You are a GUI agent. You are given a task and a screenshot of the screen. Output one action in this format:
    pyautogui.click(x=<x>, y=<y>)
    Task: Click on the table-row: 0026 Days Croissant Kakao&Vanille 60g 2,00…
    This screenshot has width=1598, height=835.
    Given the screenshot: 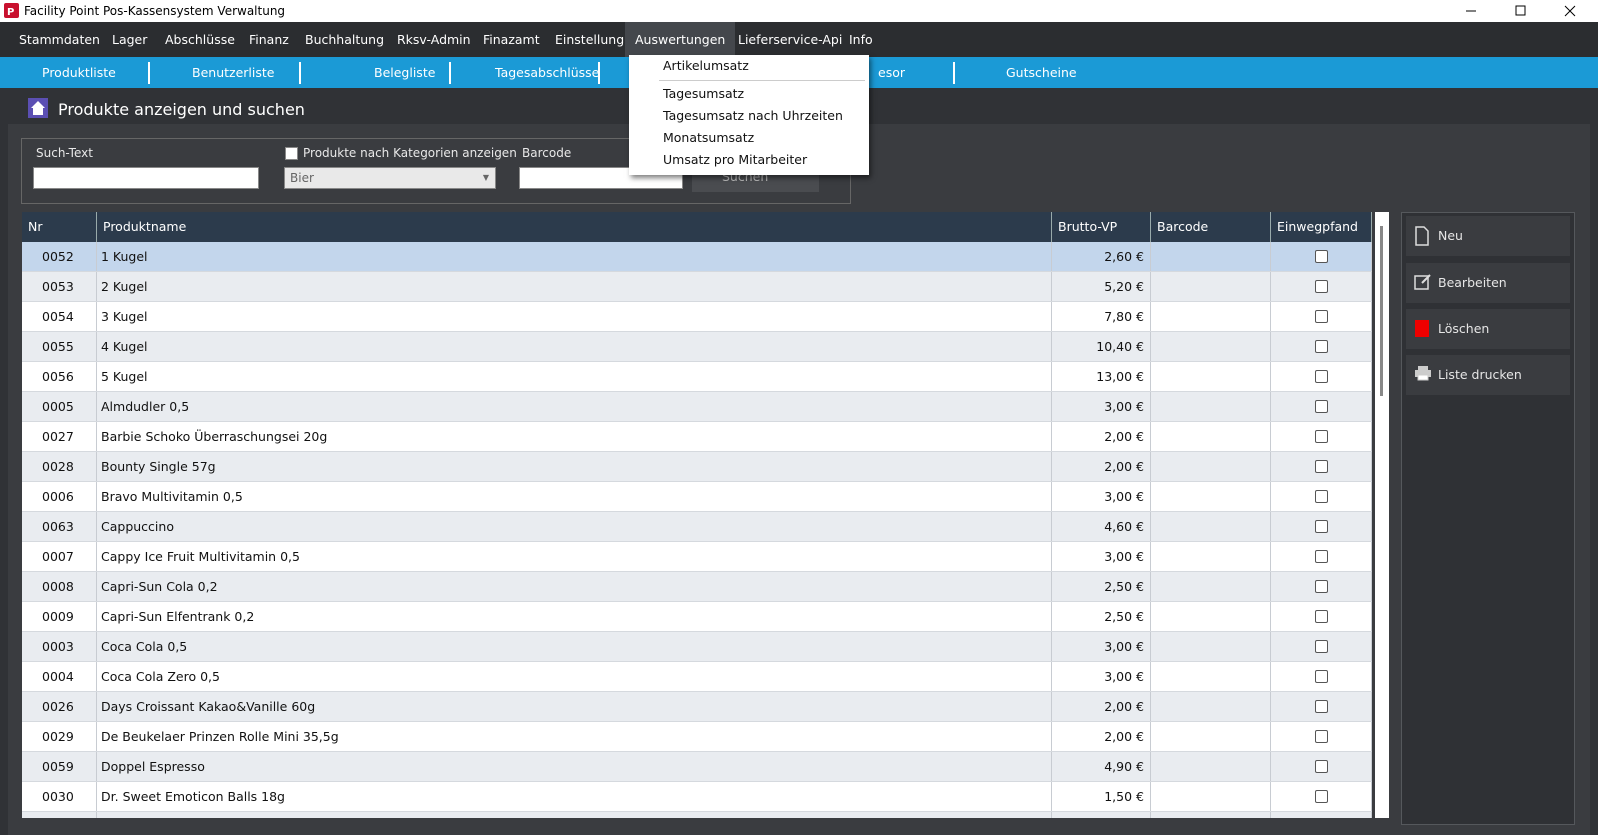 What is the action you would take?
    pyautogui.click(x=697, y=707)
    